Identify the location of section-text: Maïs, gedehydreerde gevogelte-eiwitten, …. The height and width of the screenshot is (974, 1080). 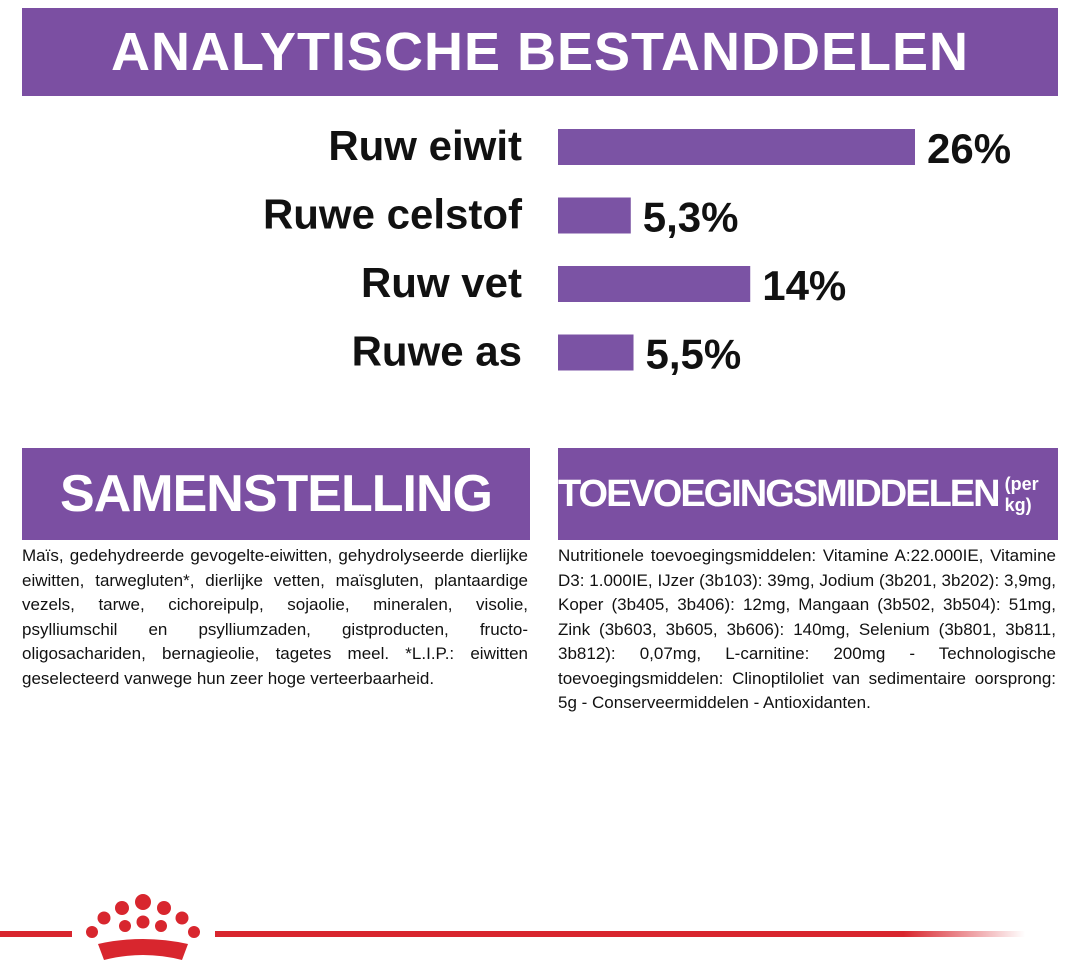
(275, 617).